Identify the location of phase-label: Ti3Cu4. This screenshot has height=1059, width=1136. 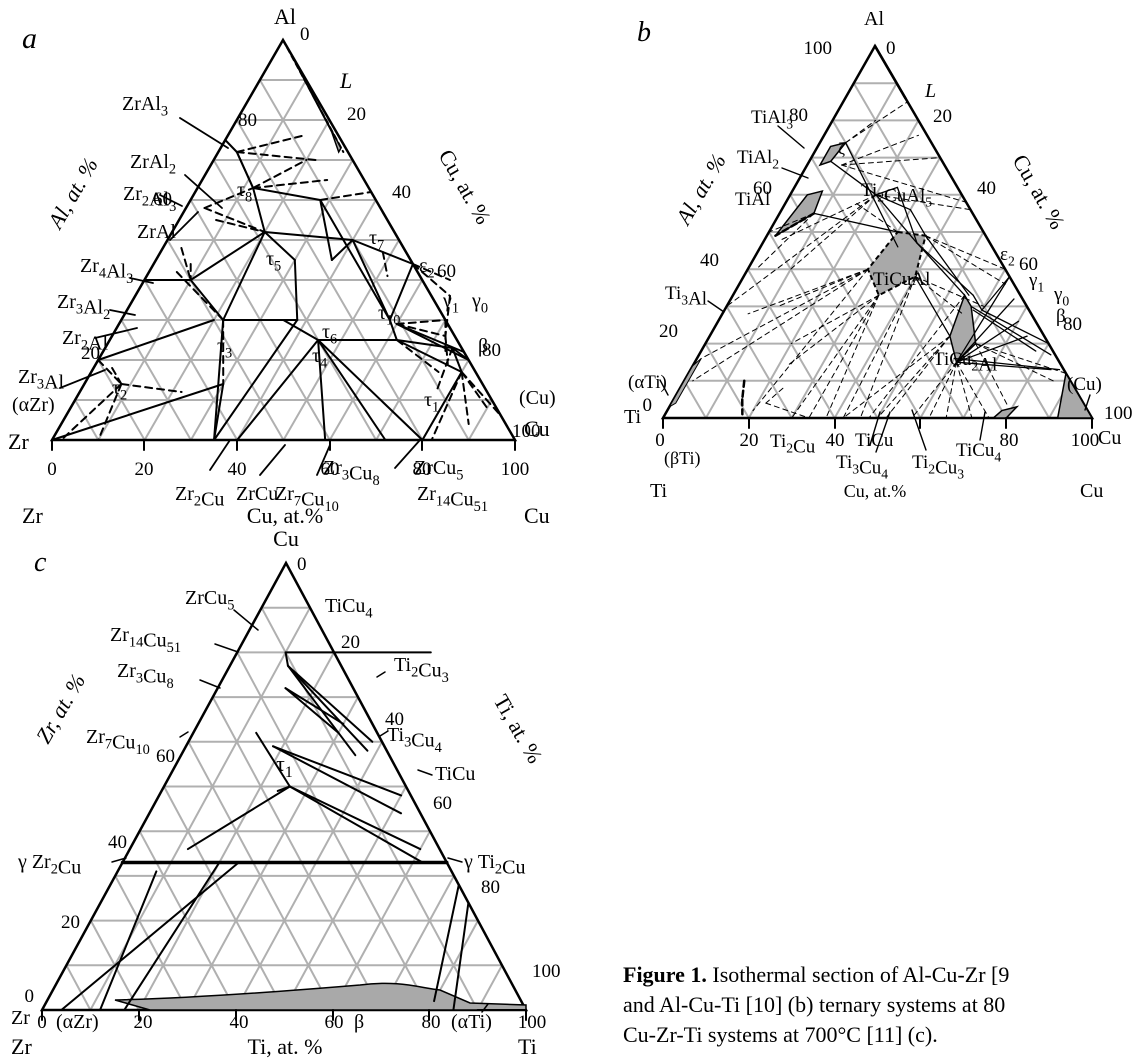
(862, 467).